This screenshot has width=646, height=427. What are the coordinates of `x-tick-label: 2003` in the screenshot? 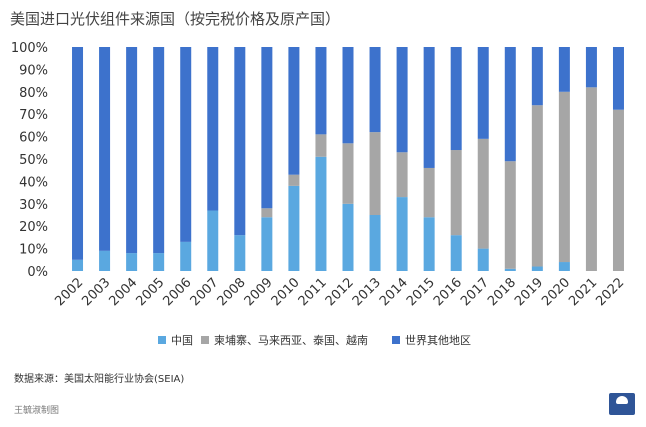 It's located at (96, 292).